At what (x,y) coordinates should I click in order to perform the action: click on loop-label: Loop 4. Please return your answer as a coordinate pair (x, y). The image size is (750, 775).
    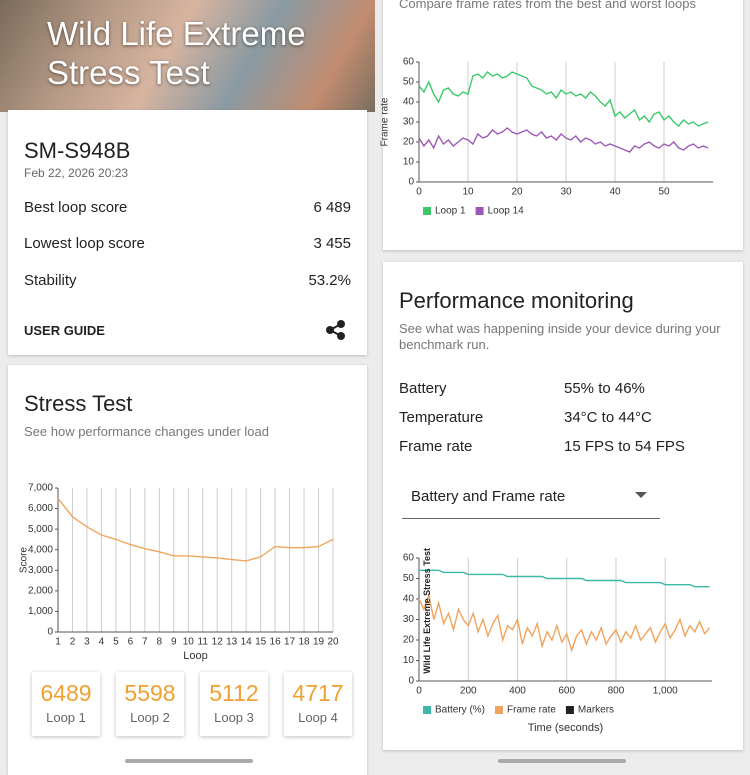
    Looking at the image, I should click on (318, 717).